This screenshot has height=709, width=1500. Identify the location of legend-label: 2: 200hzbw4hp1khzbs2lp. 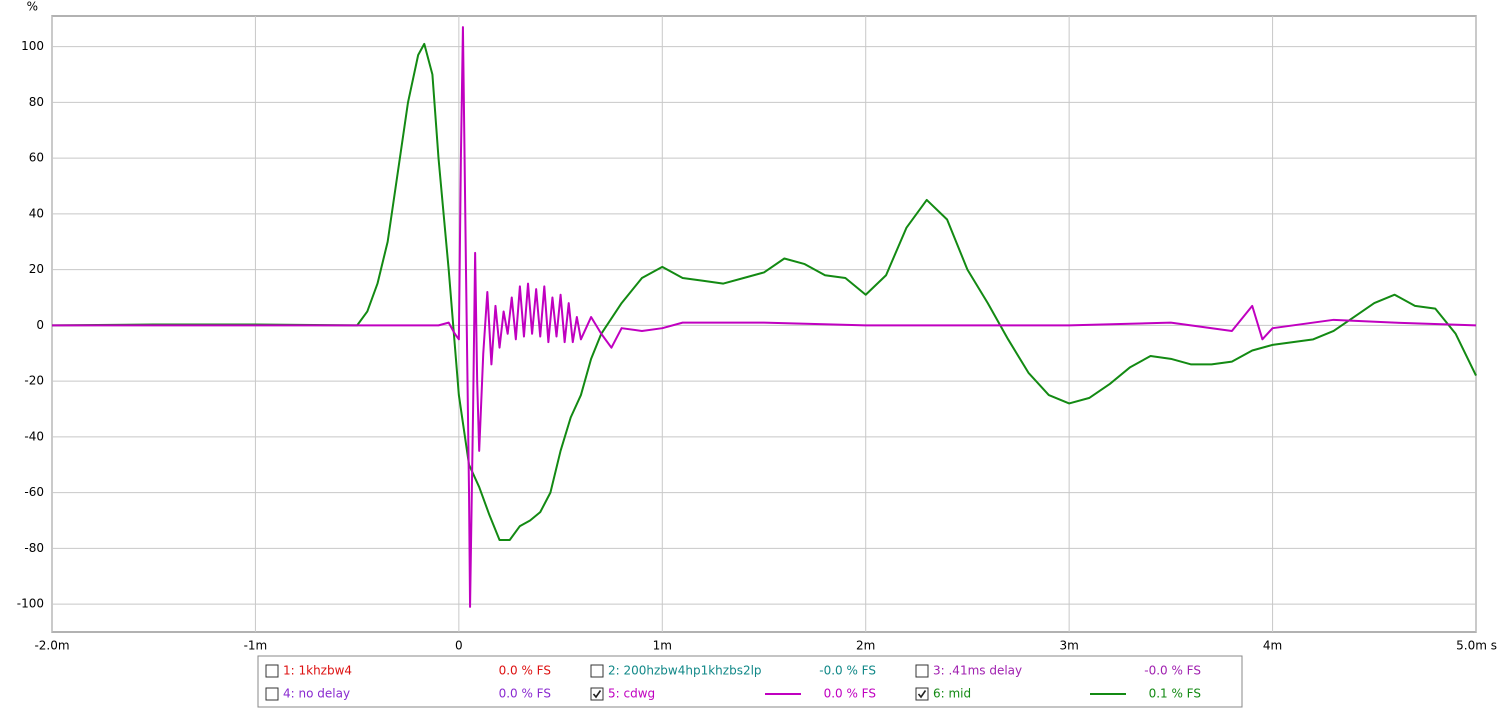
(685, 671).